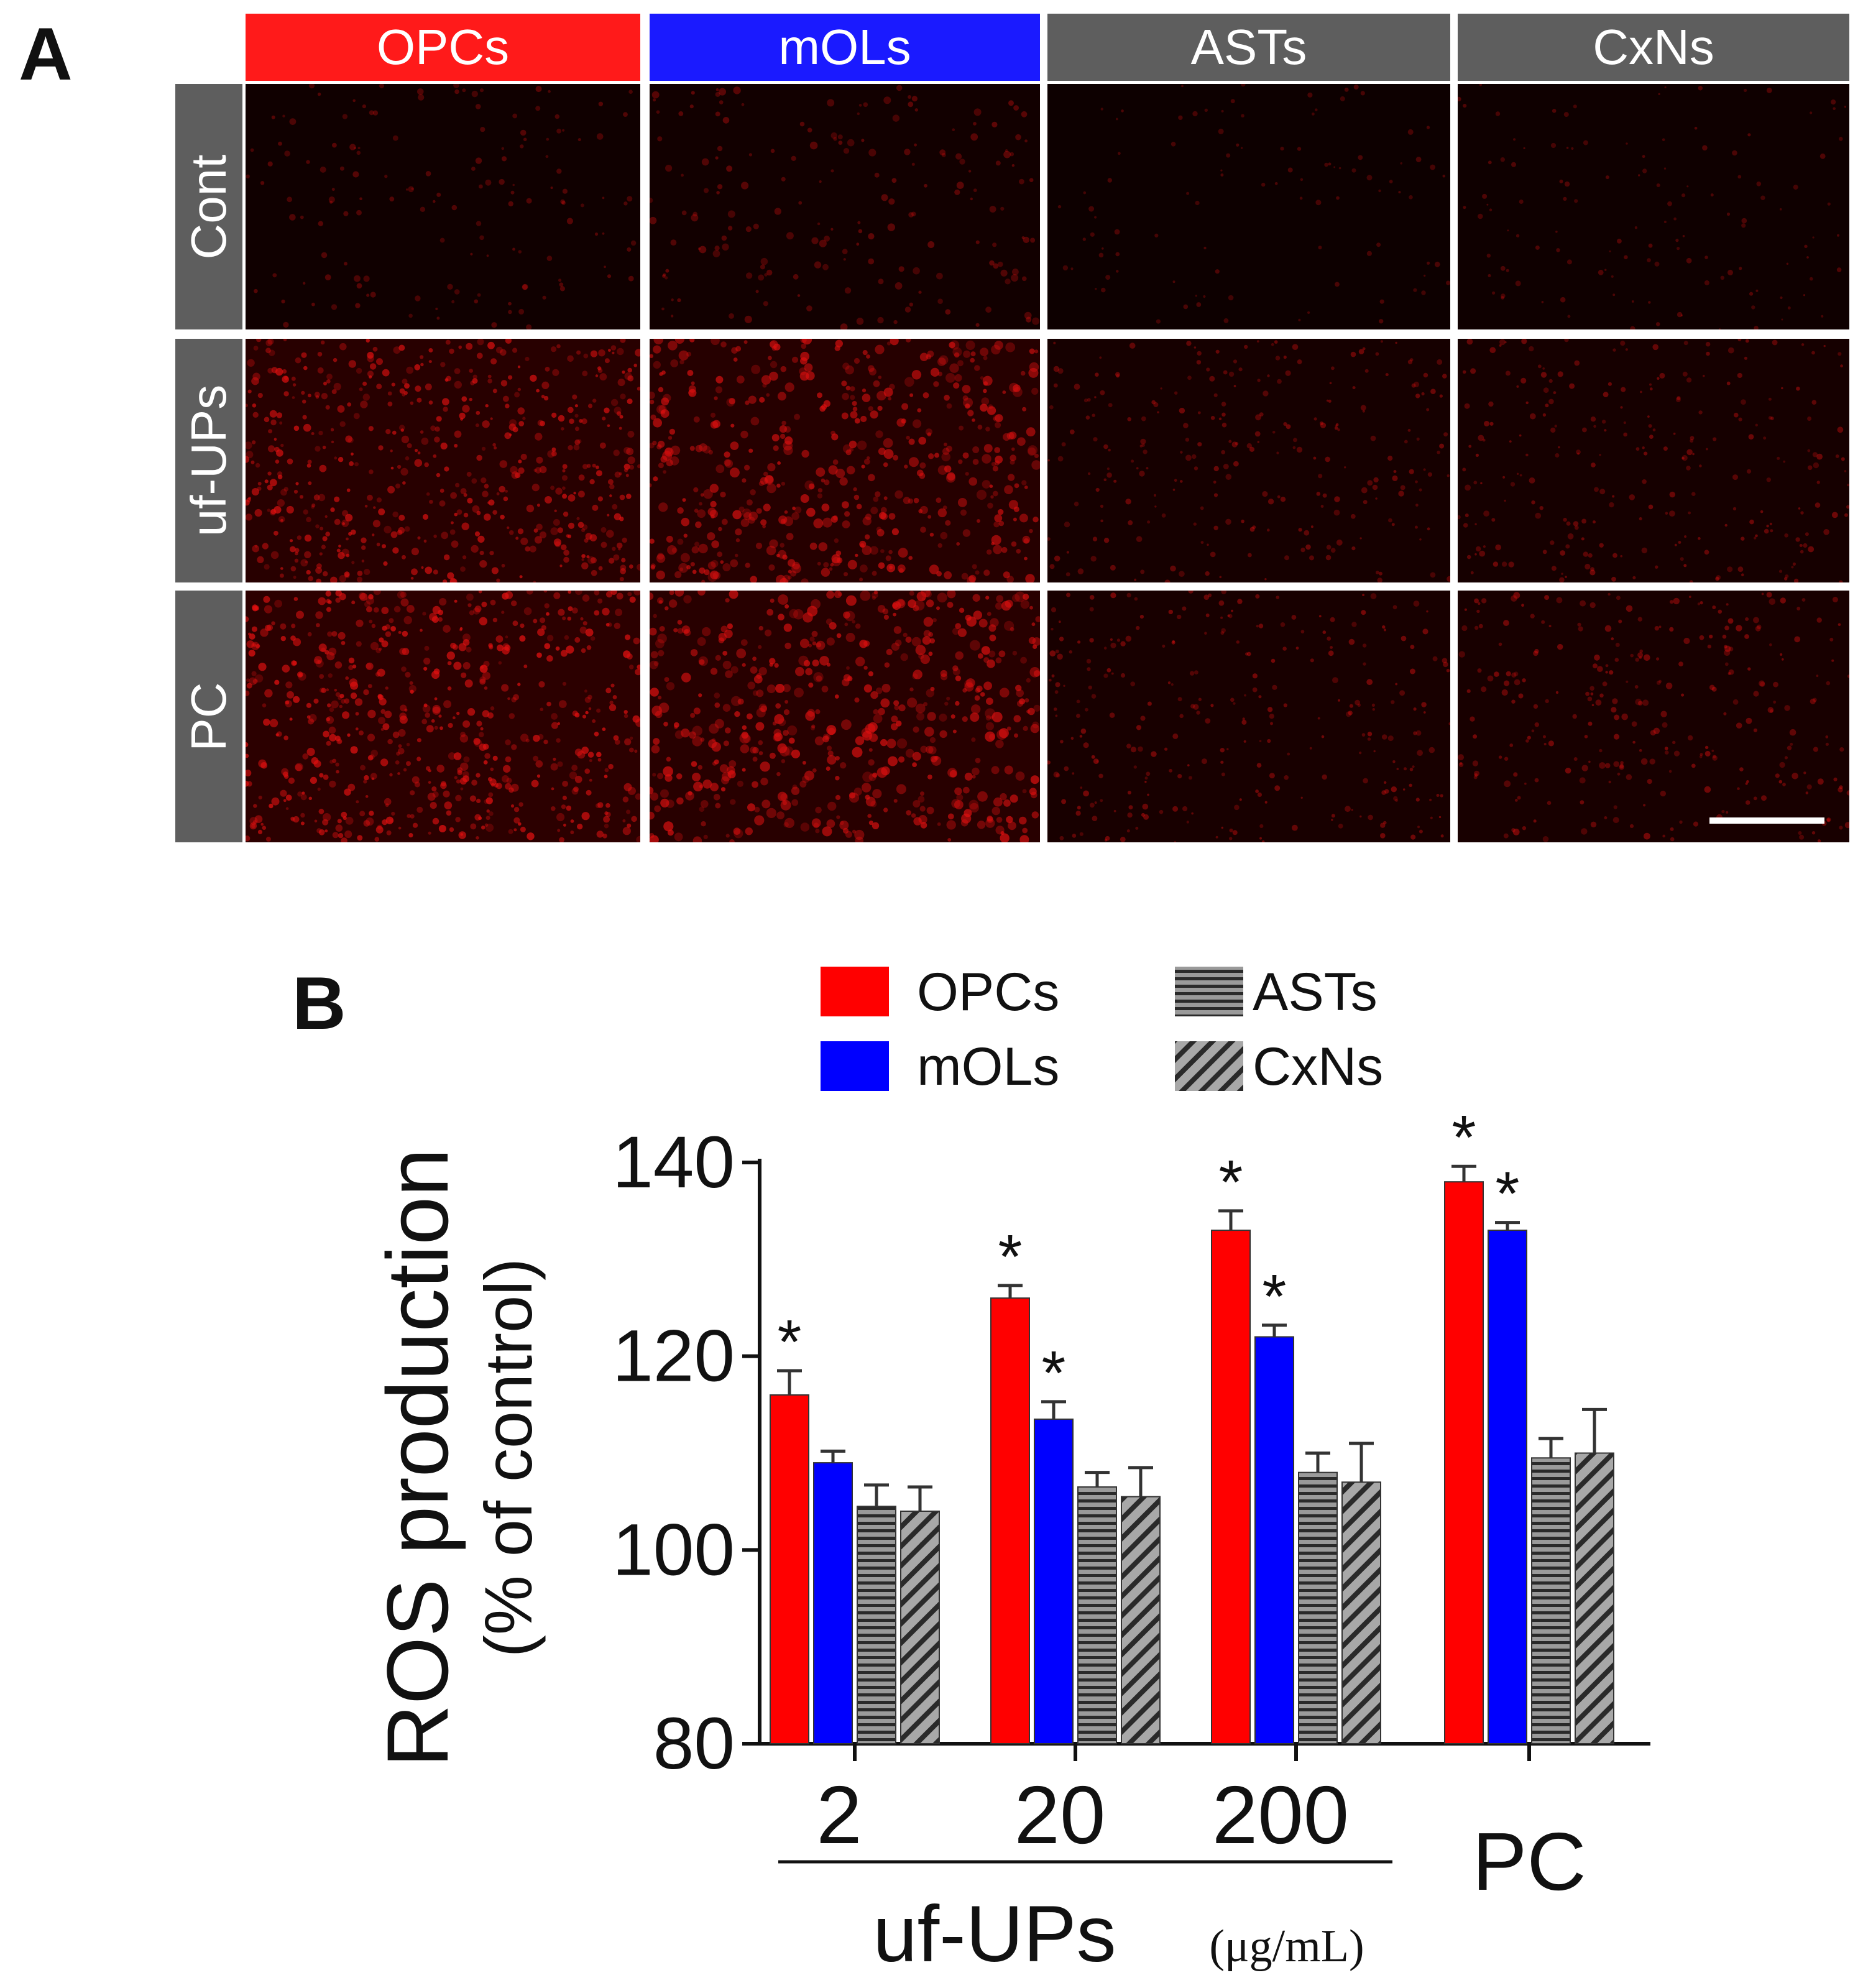 This screenshot has height=1988, width=1863. Describe the element at coordinates (1766, 821) in the screenshot. I see `scale-bar` at that location.